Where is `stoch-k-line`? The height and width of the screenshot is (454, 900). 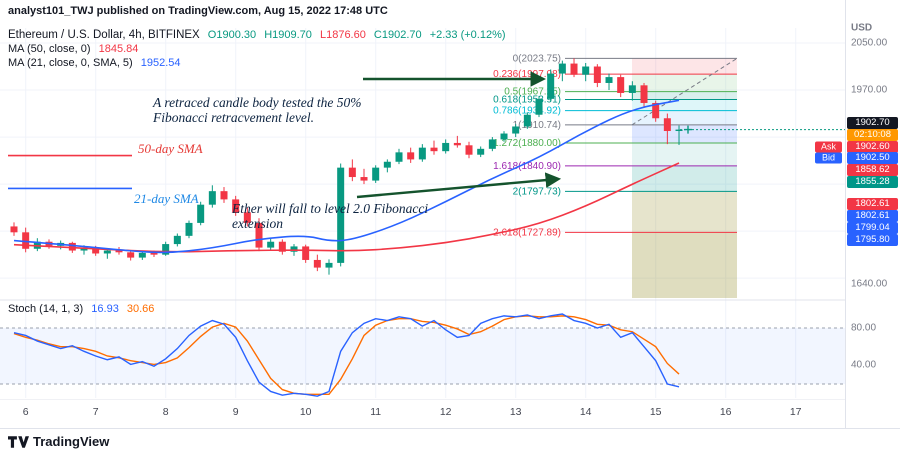
stoch-k-line is located at coordinates (346, 355).